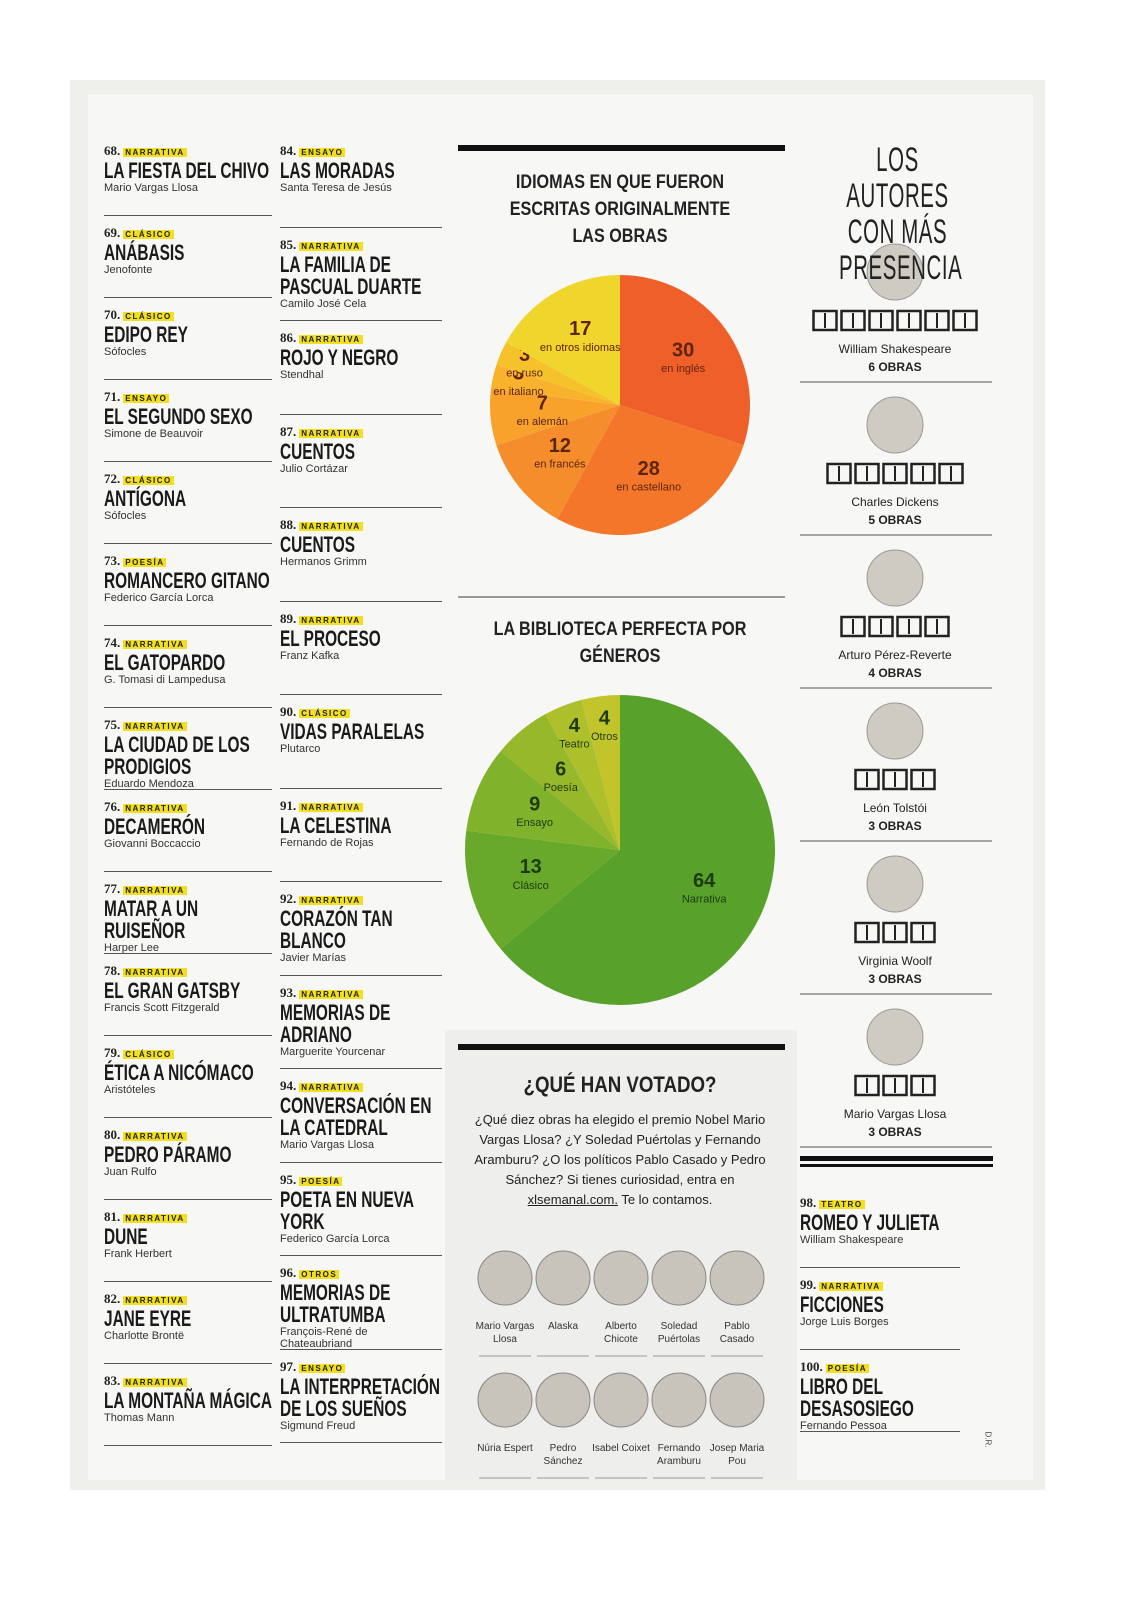 This screenshot has width=1131, height=1600. What do you see at coordinates (351, 275) in the screenshot?
I see `entry-title: LA FAMILIA DE PASCUAL DUARTE` at bounding box center [351, 275].